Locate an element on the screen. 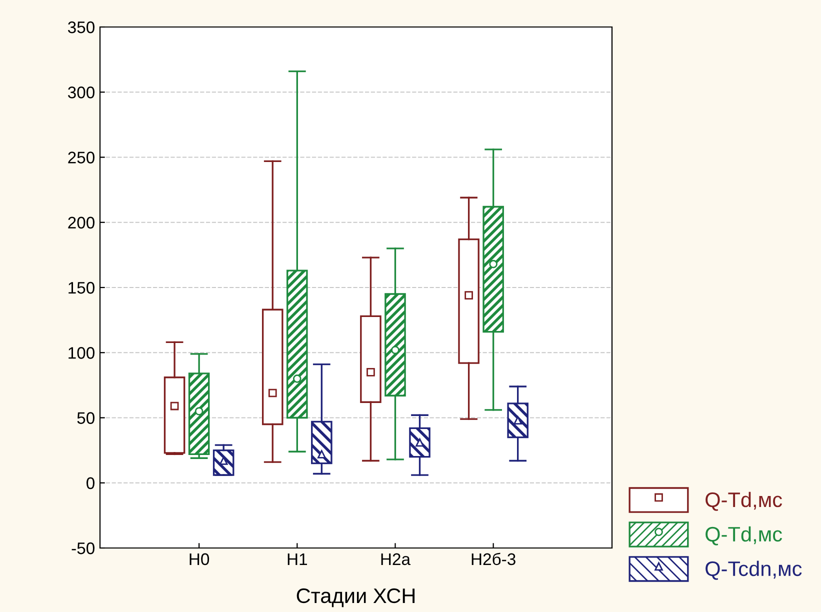  y-tick-label: 150 is located at coordinates (81, 288).